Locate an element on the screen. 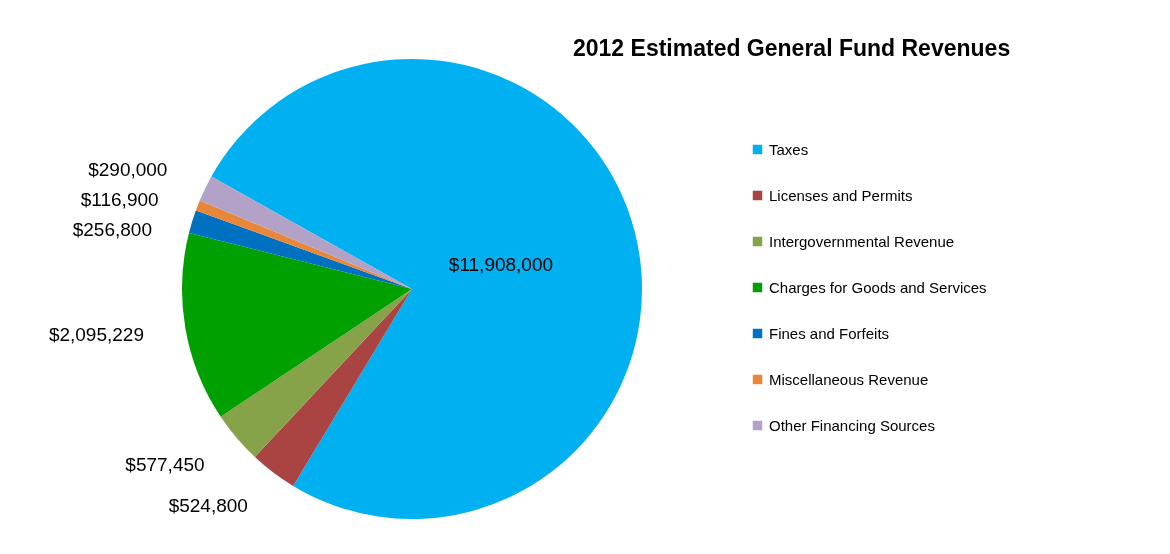  legend-label: Charges for Goods and Services is located at coordinates (878, 287).